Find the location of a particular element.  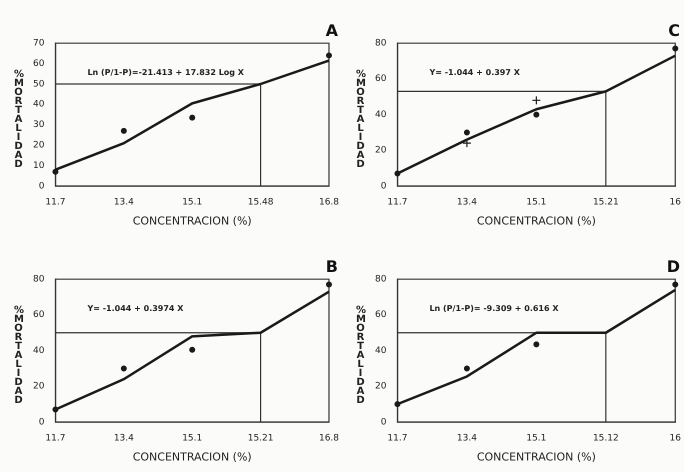

annotation: Y= -1.044 + 0.3974 X is located at coordinates (135, 309).